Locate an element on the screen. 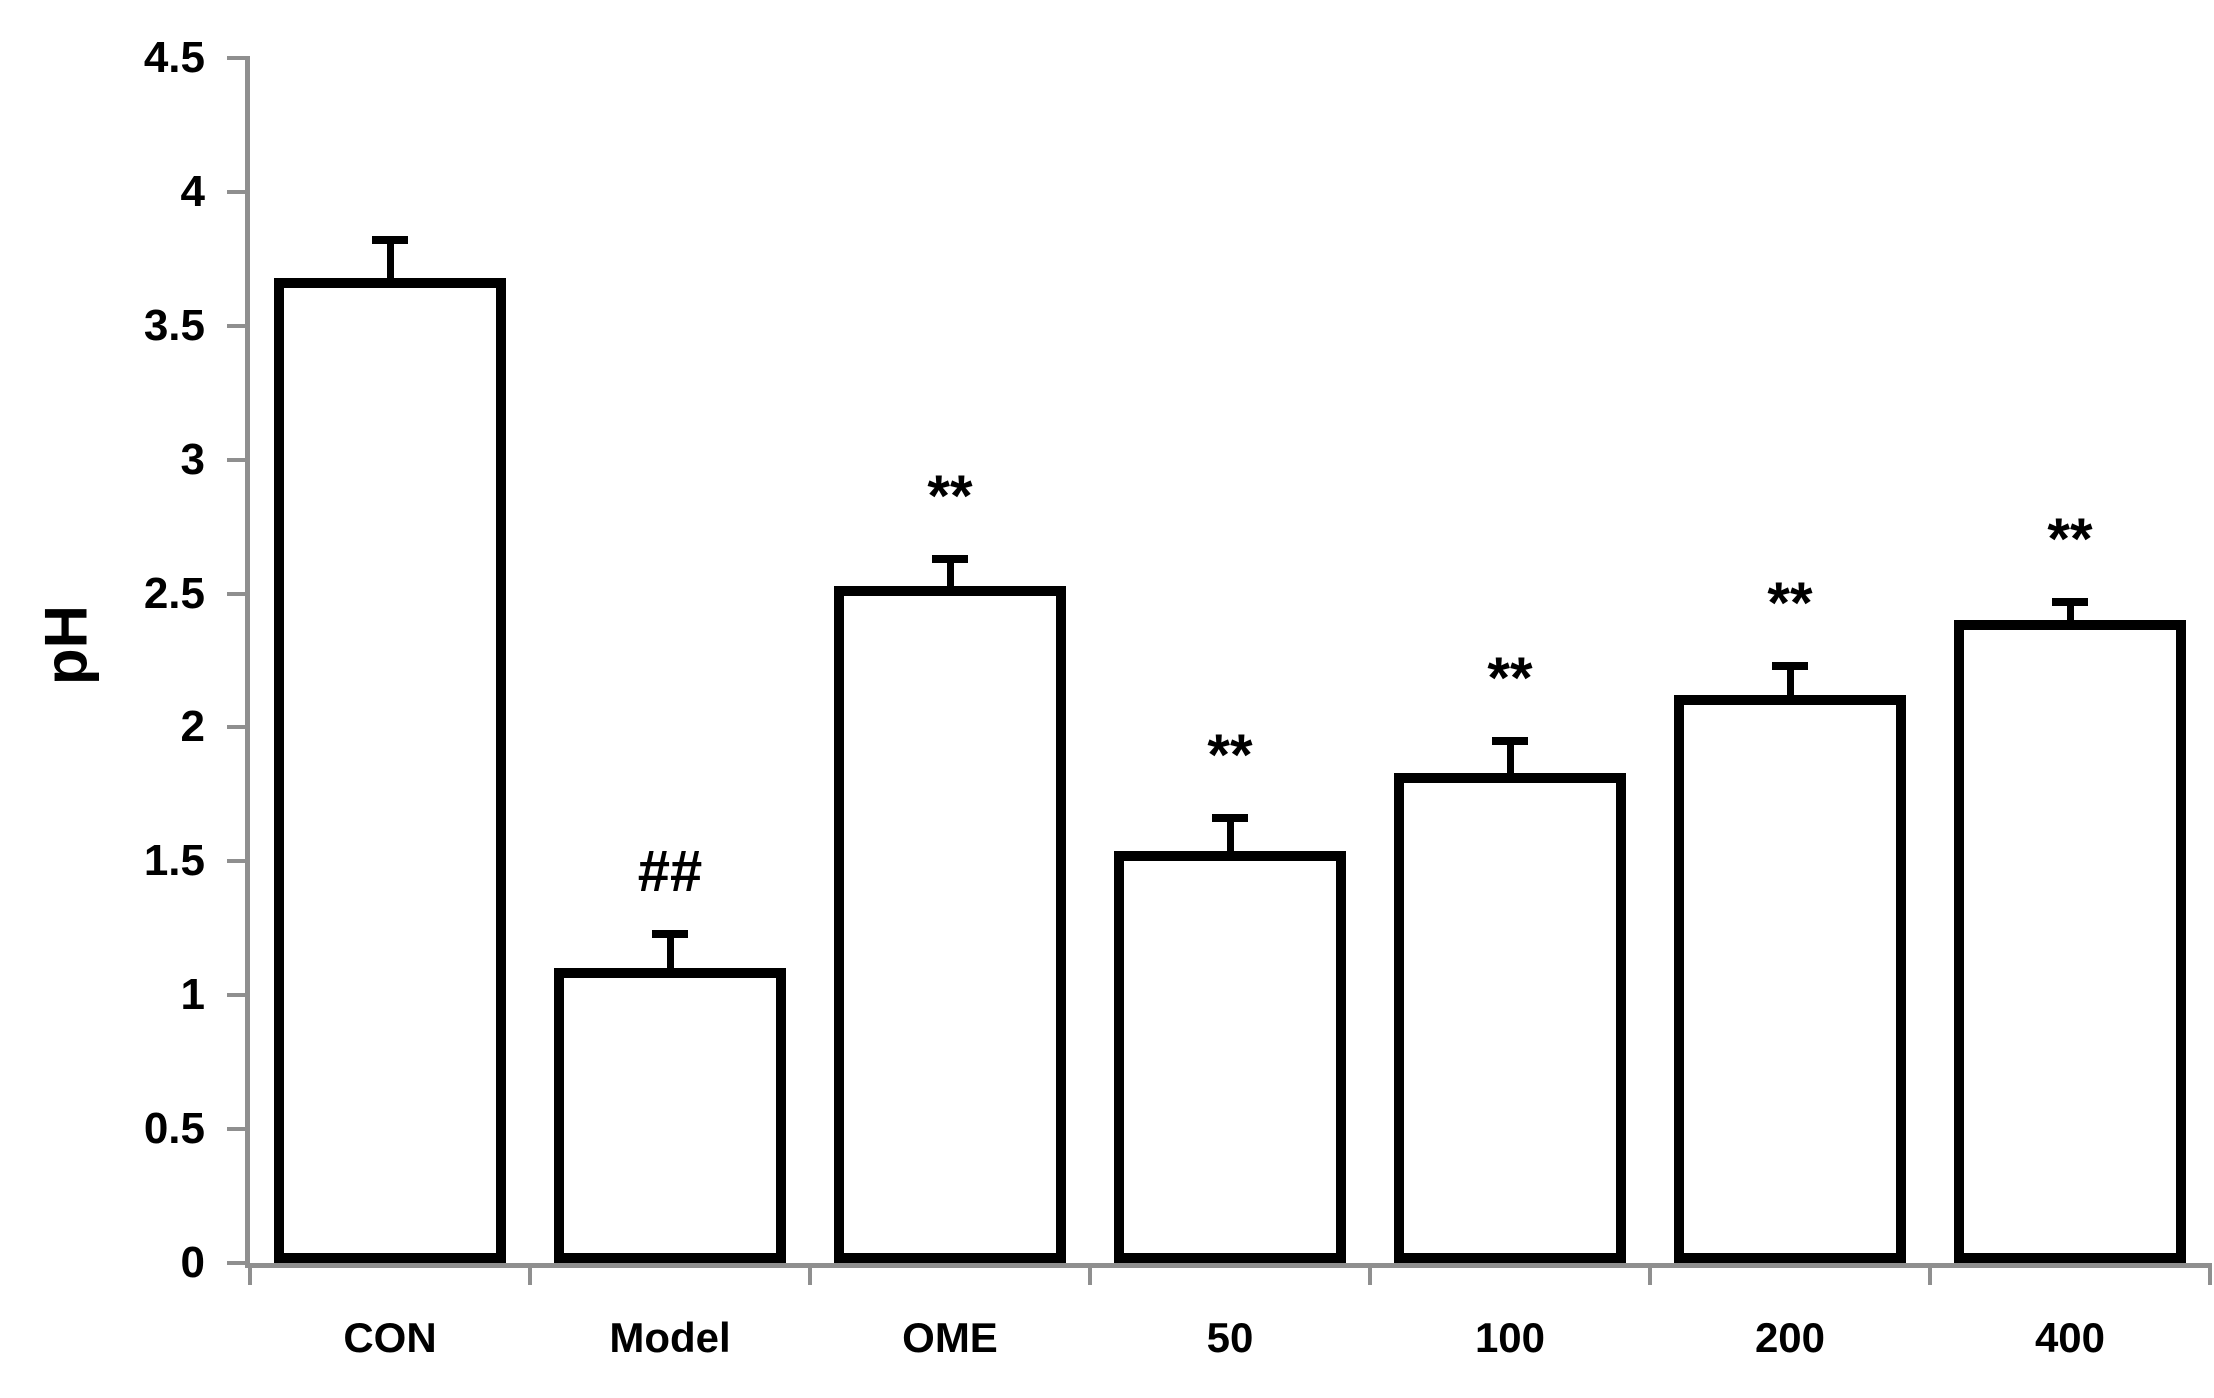  x-axis-tick-label: CON is located at coordinates (390, 1337).